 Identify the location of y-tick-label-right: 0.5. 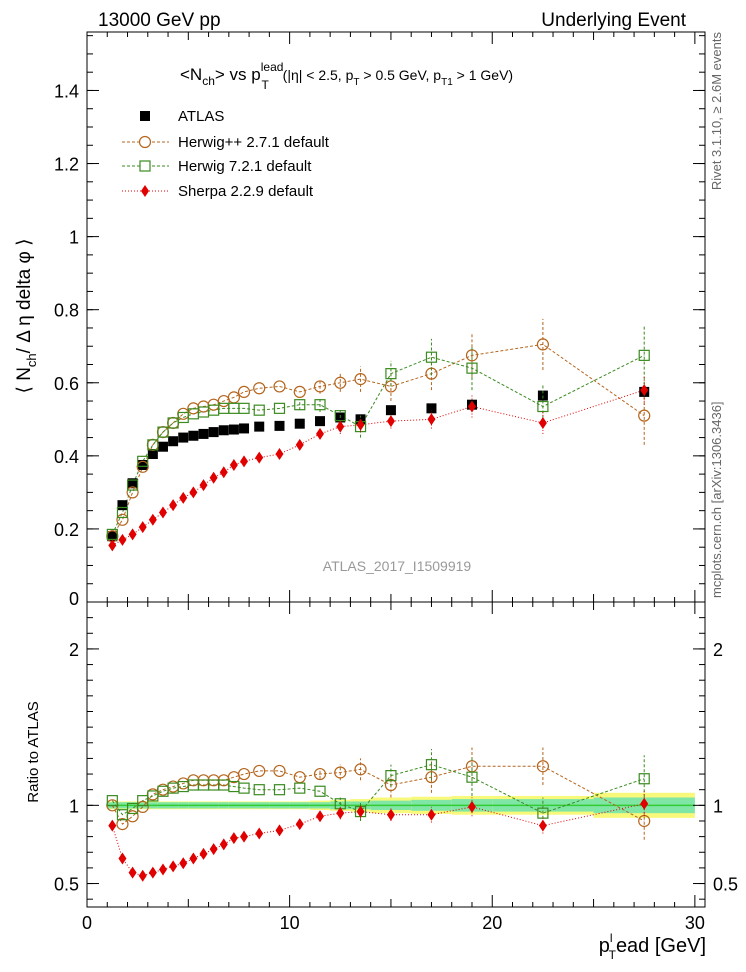
(725, 885).